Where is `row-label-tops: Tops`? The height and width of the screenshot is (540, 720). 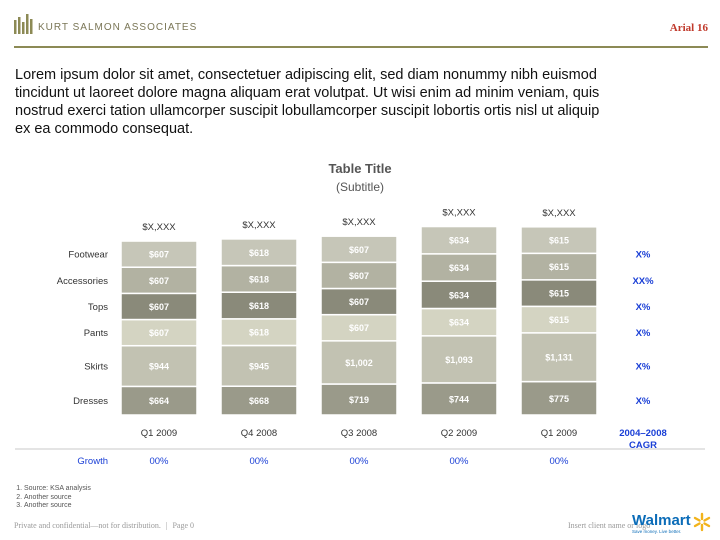 row-label-tops: Tops is located at coordinates (98, 307).